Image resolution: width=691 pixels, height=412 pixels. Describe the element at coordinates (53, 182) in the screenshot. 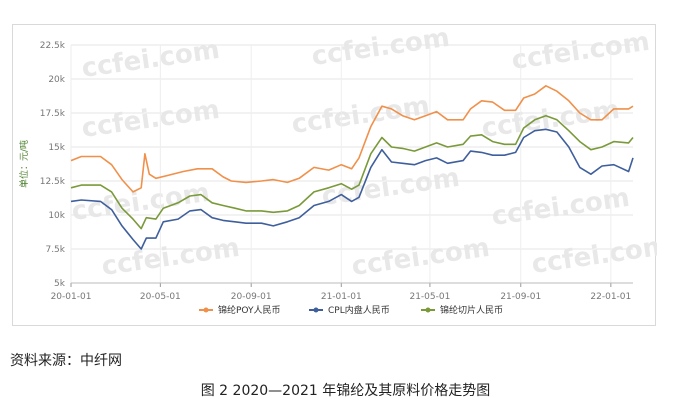

I see `y-tick-label: 12.5k` at that location.